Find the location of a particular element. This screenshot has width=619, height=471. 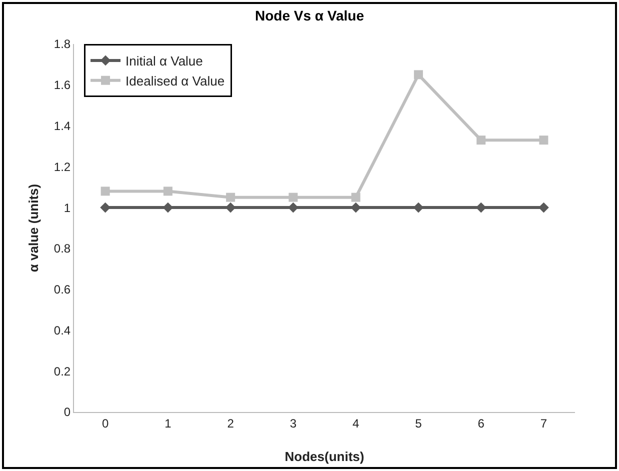

y-tick-label: 0.6 is located at coordinates (62, 289).